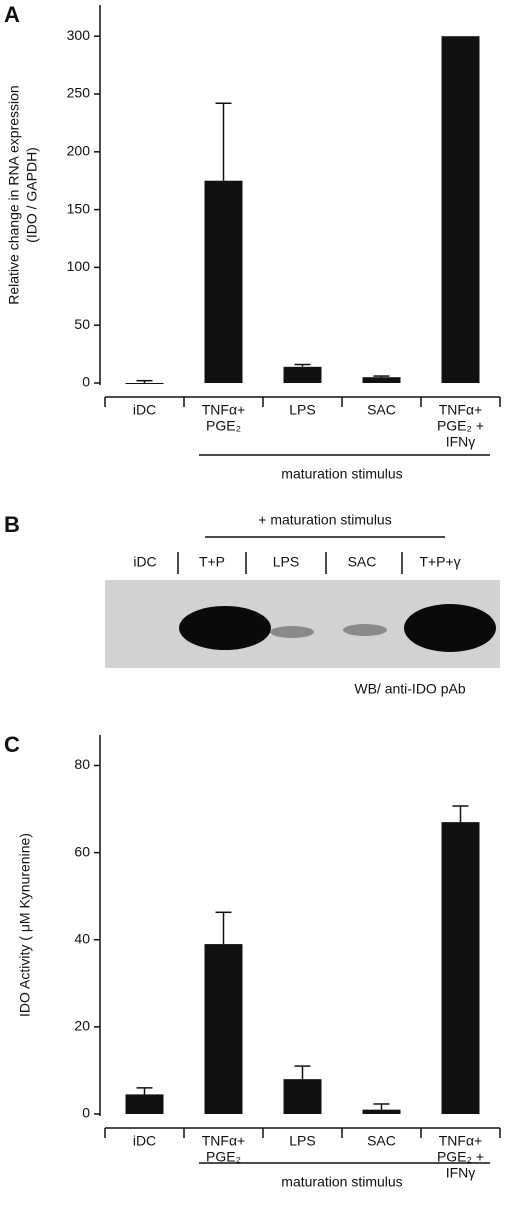 Image resolution: width=520 pixels, height=1214 pixels. I want to click on panel-label: A, so click(12, 14).